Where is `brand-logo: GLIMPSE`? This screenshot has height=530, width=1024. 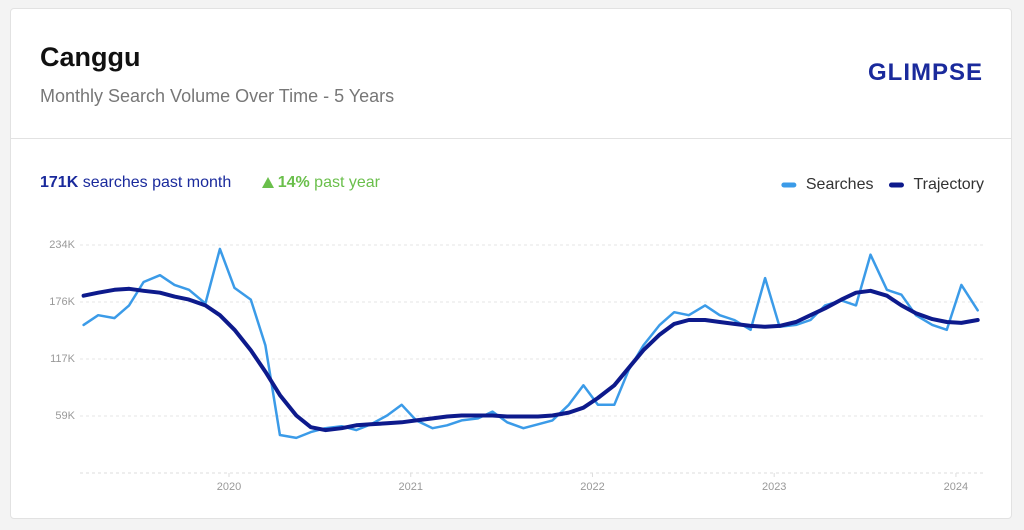
brand-logo: GLIMPSE is located at coordinates (925, 72).